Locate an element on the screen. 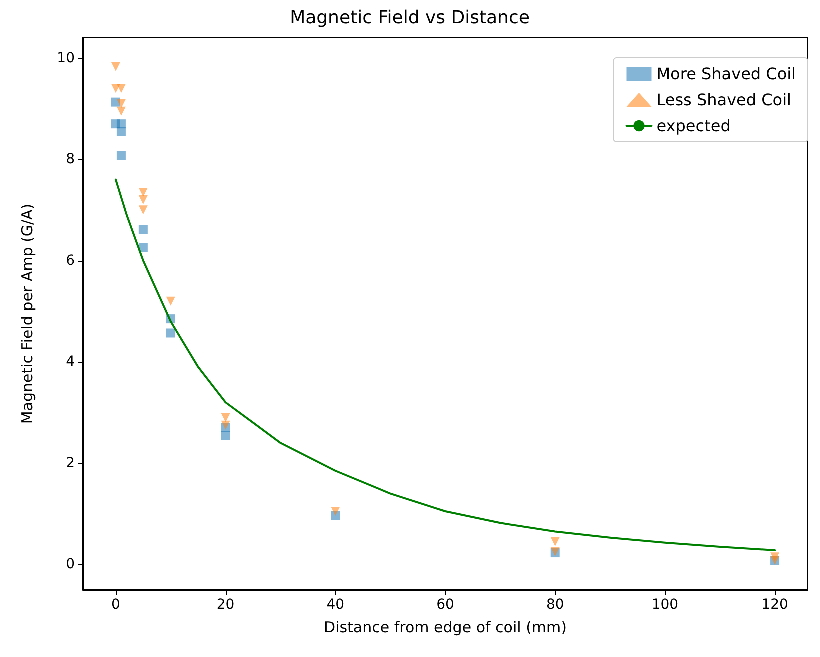 The width and height of the screenshot is (820, 657). legend-label: Less Shaved Coil is located at coordinates (724, 100).